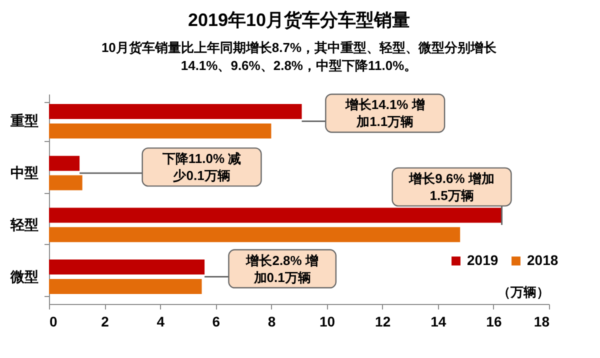 This screenshot has height=358, width=600. I want to click on x-tick-label: 16, so click(494, 322).